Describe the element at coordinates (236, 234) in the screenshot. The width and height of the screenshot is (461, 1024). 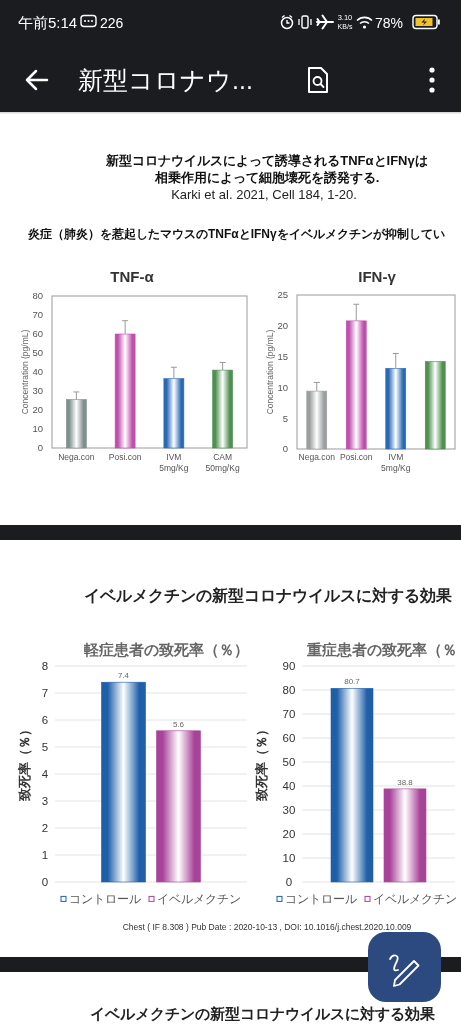
I see `text: 炎症（肺炎）を惹起したマウスのTNFαとIFNγをイベルメクチンが抑制してい` at that location.